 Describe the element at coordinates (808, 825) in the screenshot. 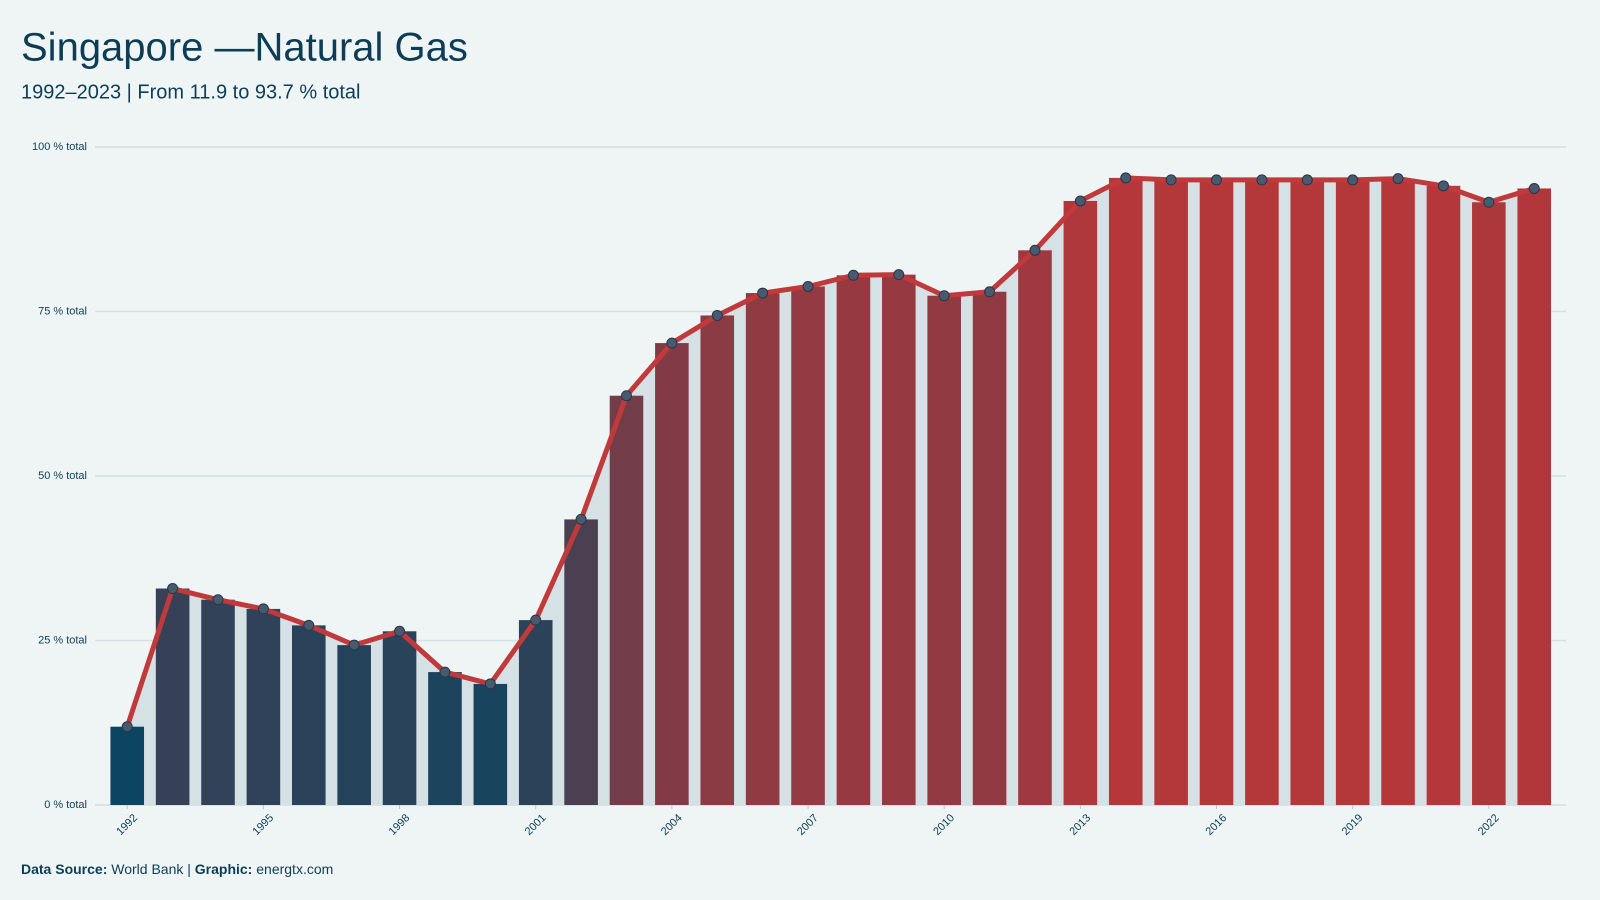

I see `x-tick-label: 2007` at that location.